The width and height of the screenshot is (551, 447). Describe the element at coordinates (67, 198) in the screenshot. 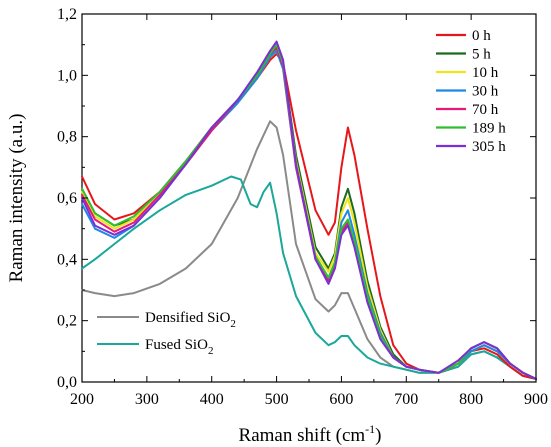

I see `y-tick-label: 0,6` at that location.